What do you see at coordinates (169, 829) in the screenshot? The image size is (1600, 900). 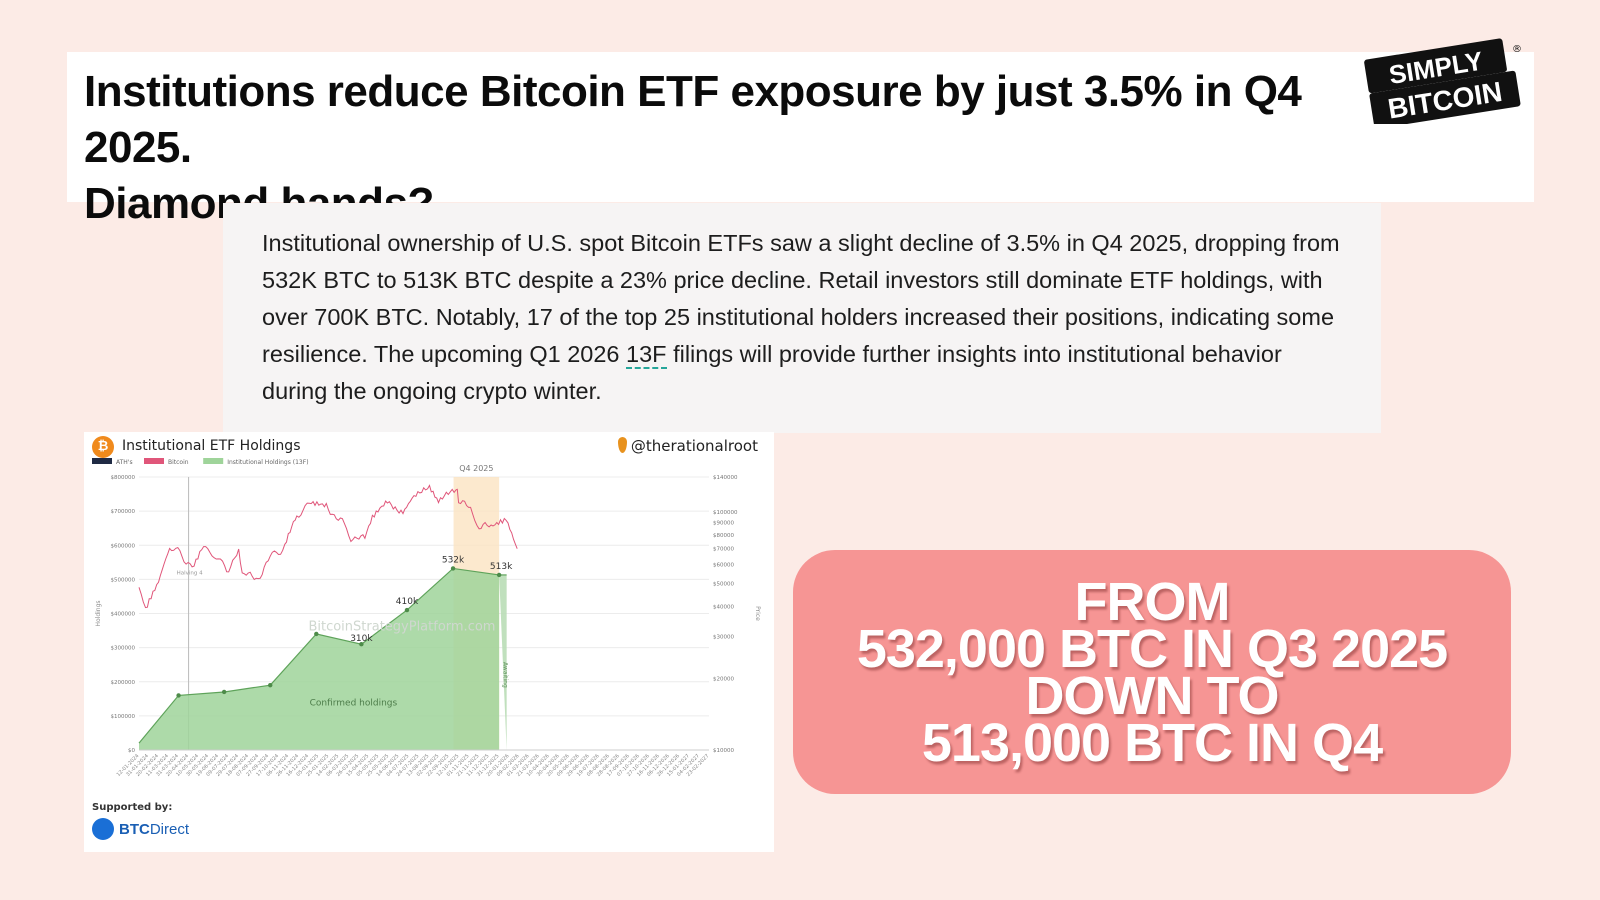 I see `sponsor-rest: Direct` at bounding box center [169, 829].